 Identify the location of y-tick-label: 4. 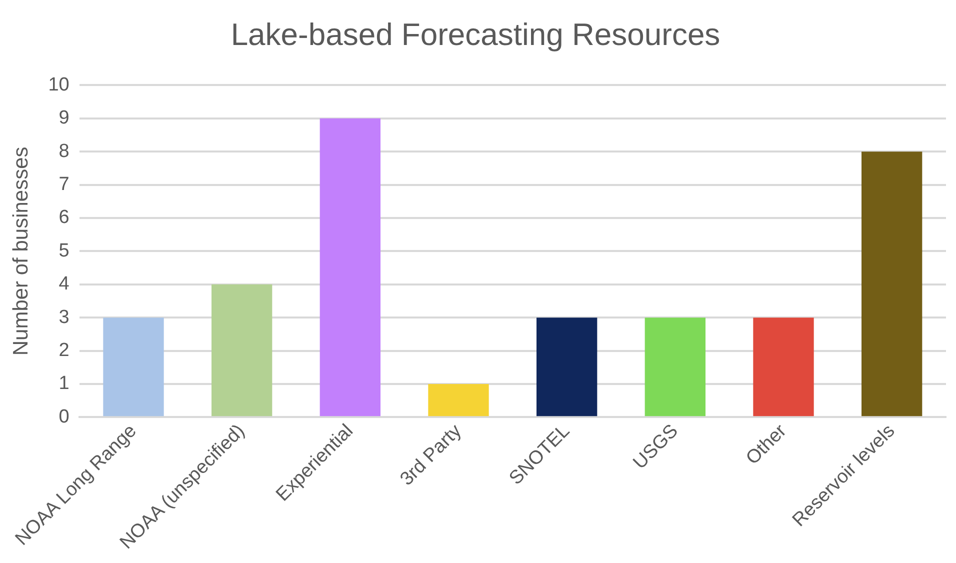
(64, 284).